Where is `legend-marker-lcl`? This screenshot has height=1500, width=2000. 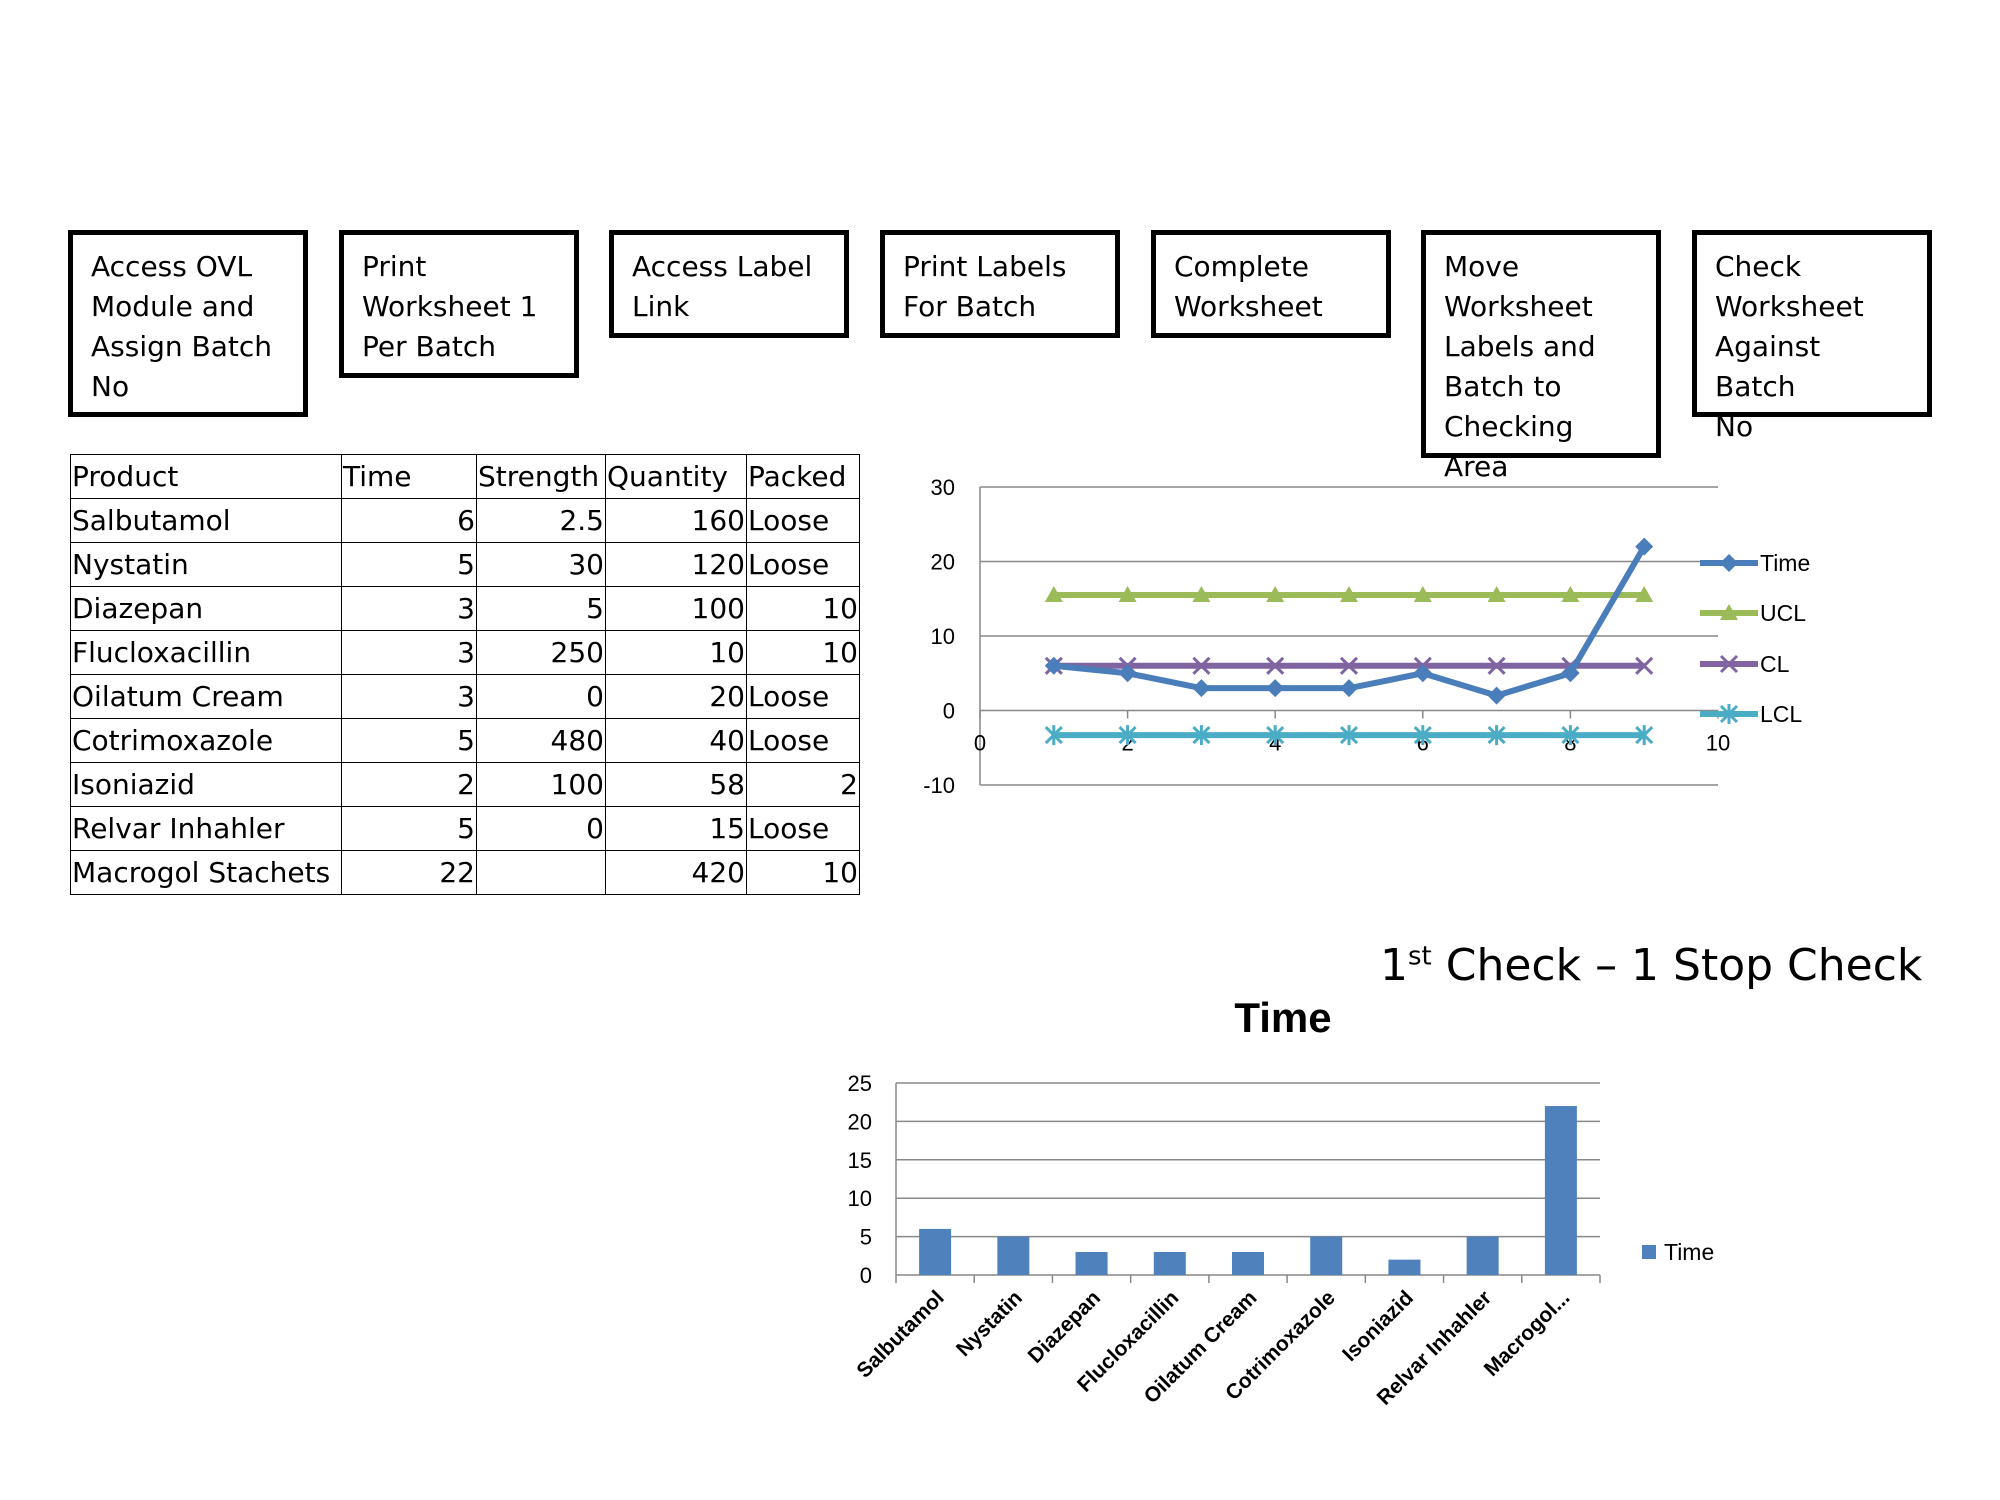
legend-marker-lcl is located at coordinates (1729, 714).